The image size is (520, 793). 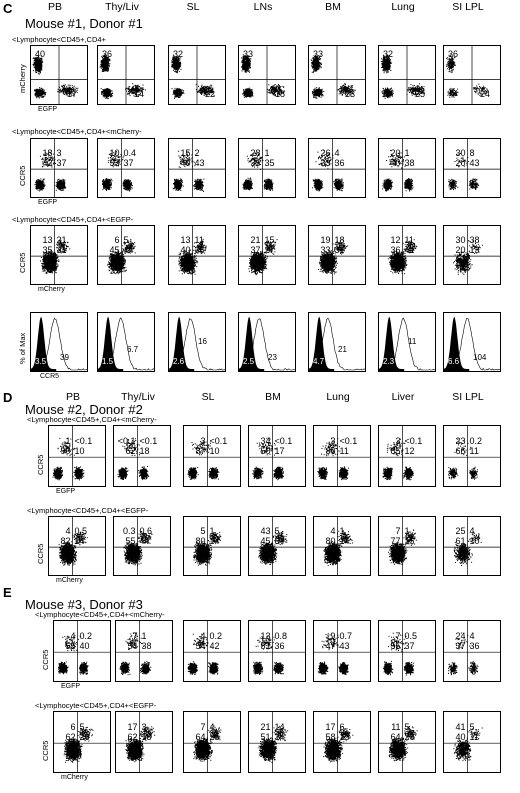 What do you see at coordinates (193, 7) in the screenshot?
I see `column-header: SL` at bounding box center [193, 7].